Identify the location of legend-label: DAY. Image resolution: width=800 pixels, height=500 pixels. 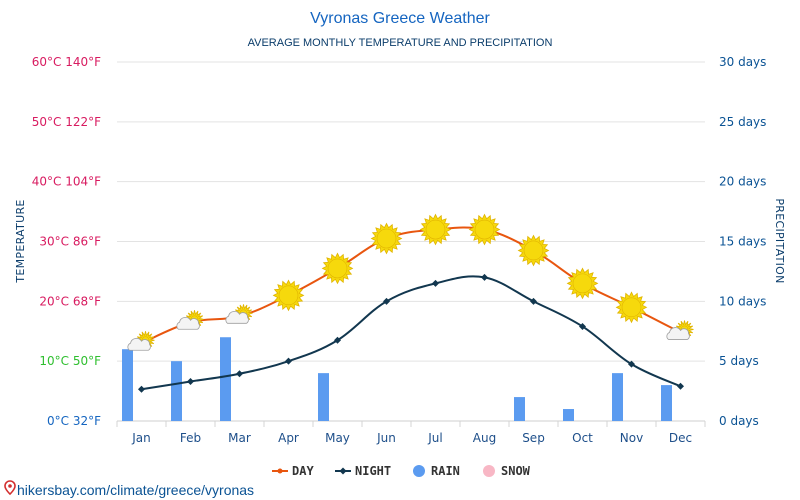
(303, 471).